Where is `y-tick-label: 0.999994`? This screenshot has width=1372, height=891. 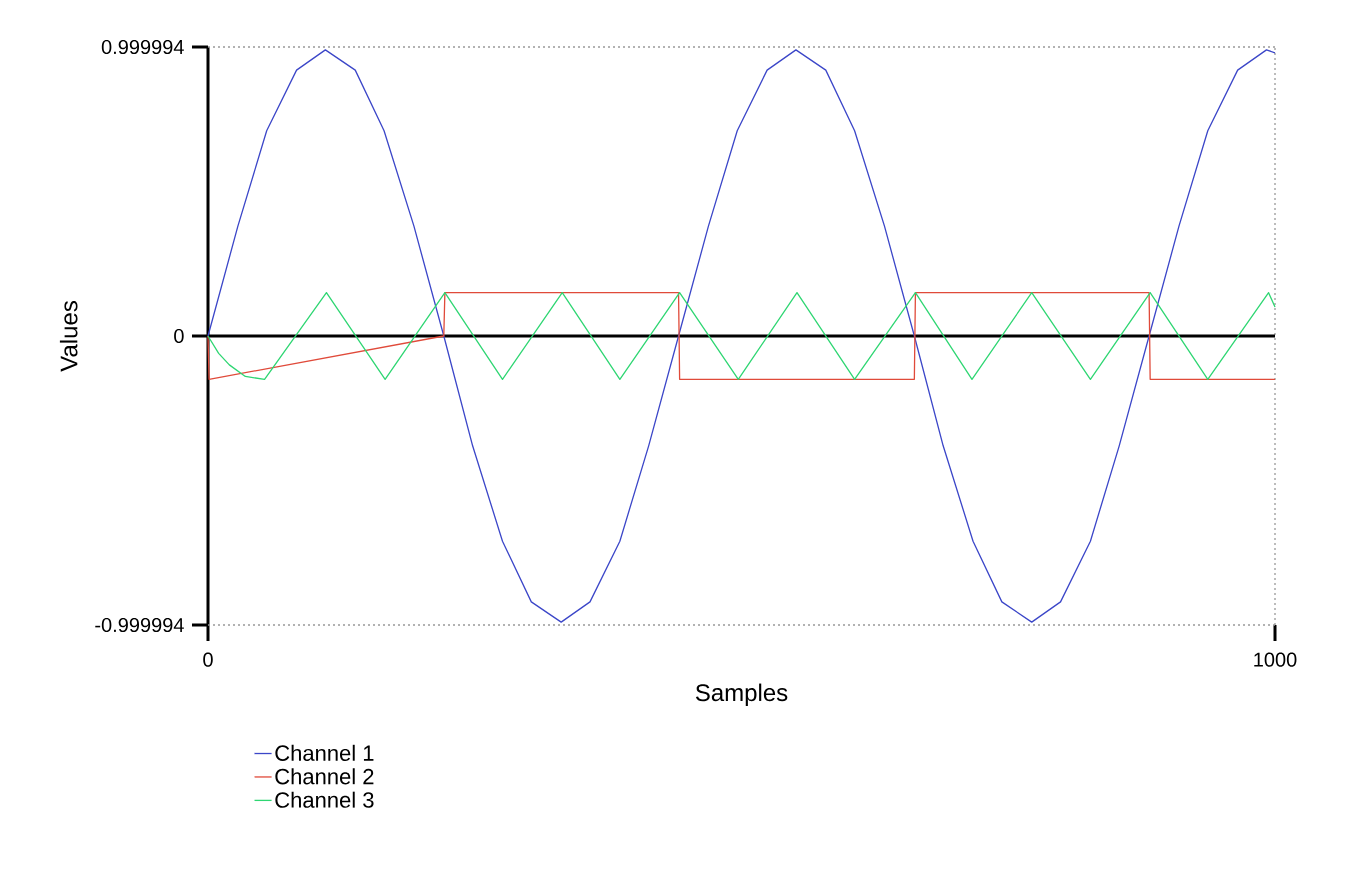
y-tick-label: 0.999994 is located at coordinates (142, 47).